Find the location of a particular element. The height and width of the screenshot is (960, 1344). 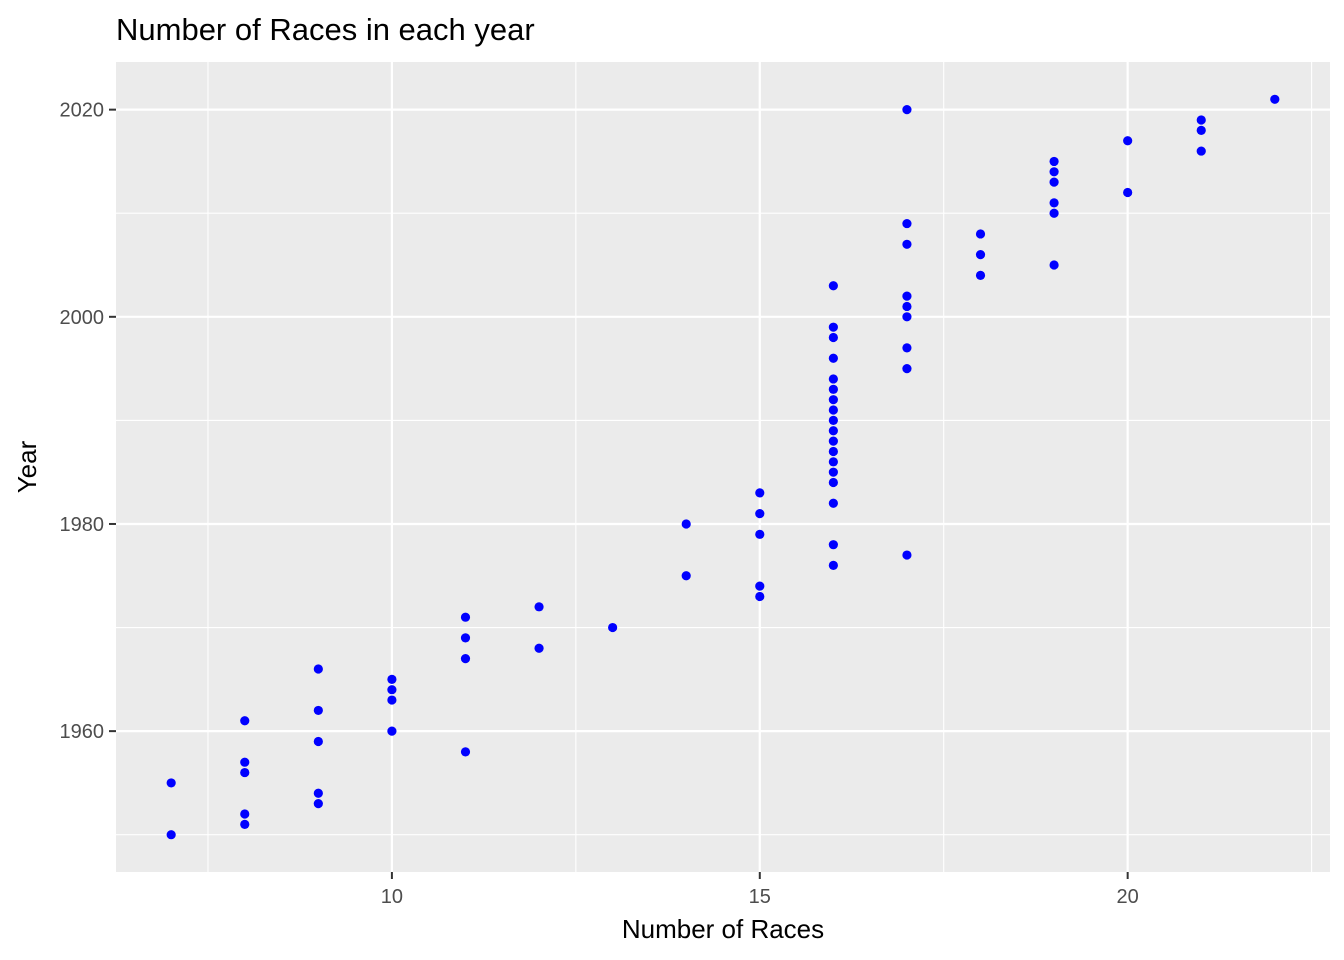

x-tick-label: 15 is located at coordinates (760, 897).